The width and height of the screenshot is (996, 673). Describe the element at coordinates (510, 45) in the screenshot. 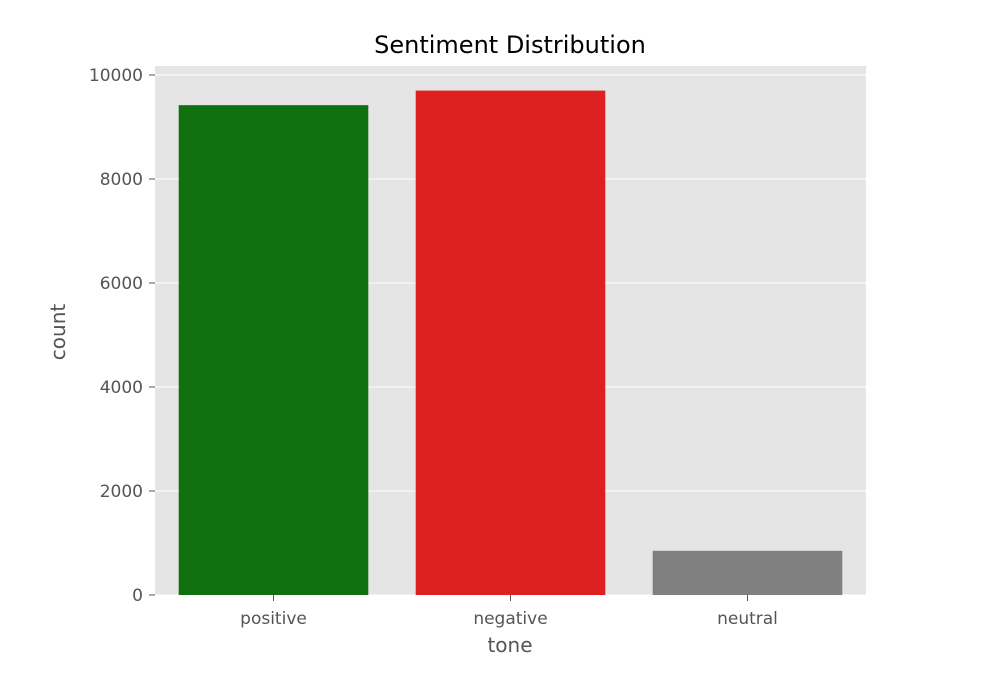

I see `chart-title: Sentiment Distribution` at that location.